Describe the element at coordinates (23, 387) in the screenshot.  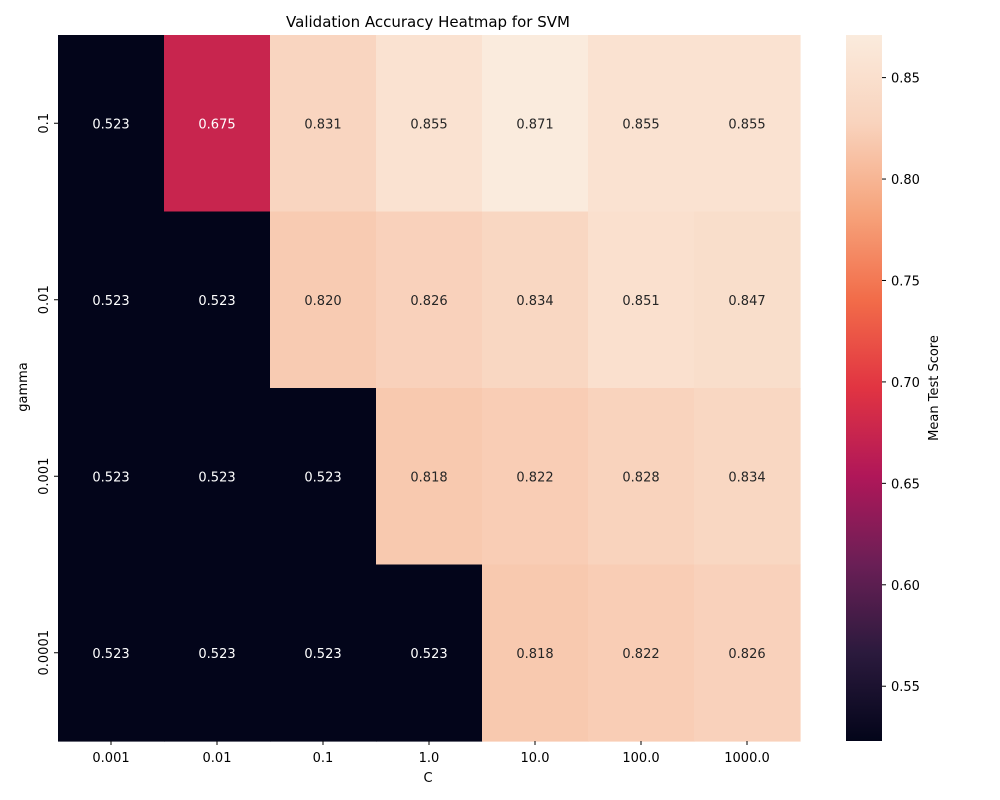
I see `y-axis-label: gamma` at that location.